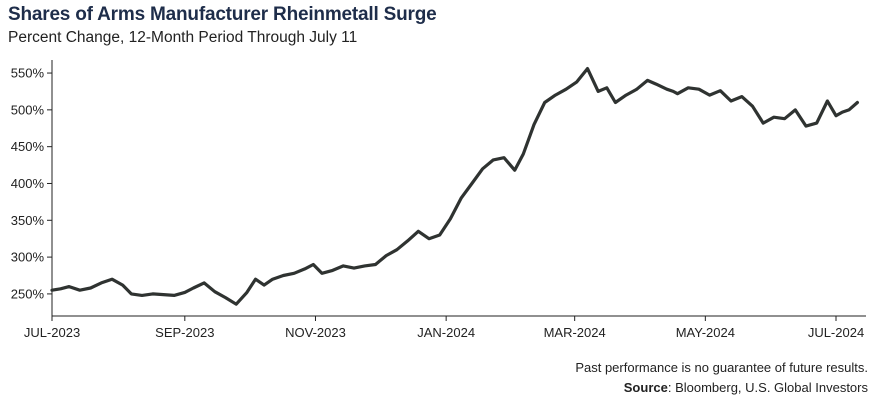 Image resolution: width=882 pixels, height=408 pixels. What do you see at coordinates (28, 293) in the screenshot?
I see `y-tick-label: 250%` at bounding box center [28, 293].